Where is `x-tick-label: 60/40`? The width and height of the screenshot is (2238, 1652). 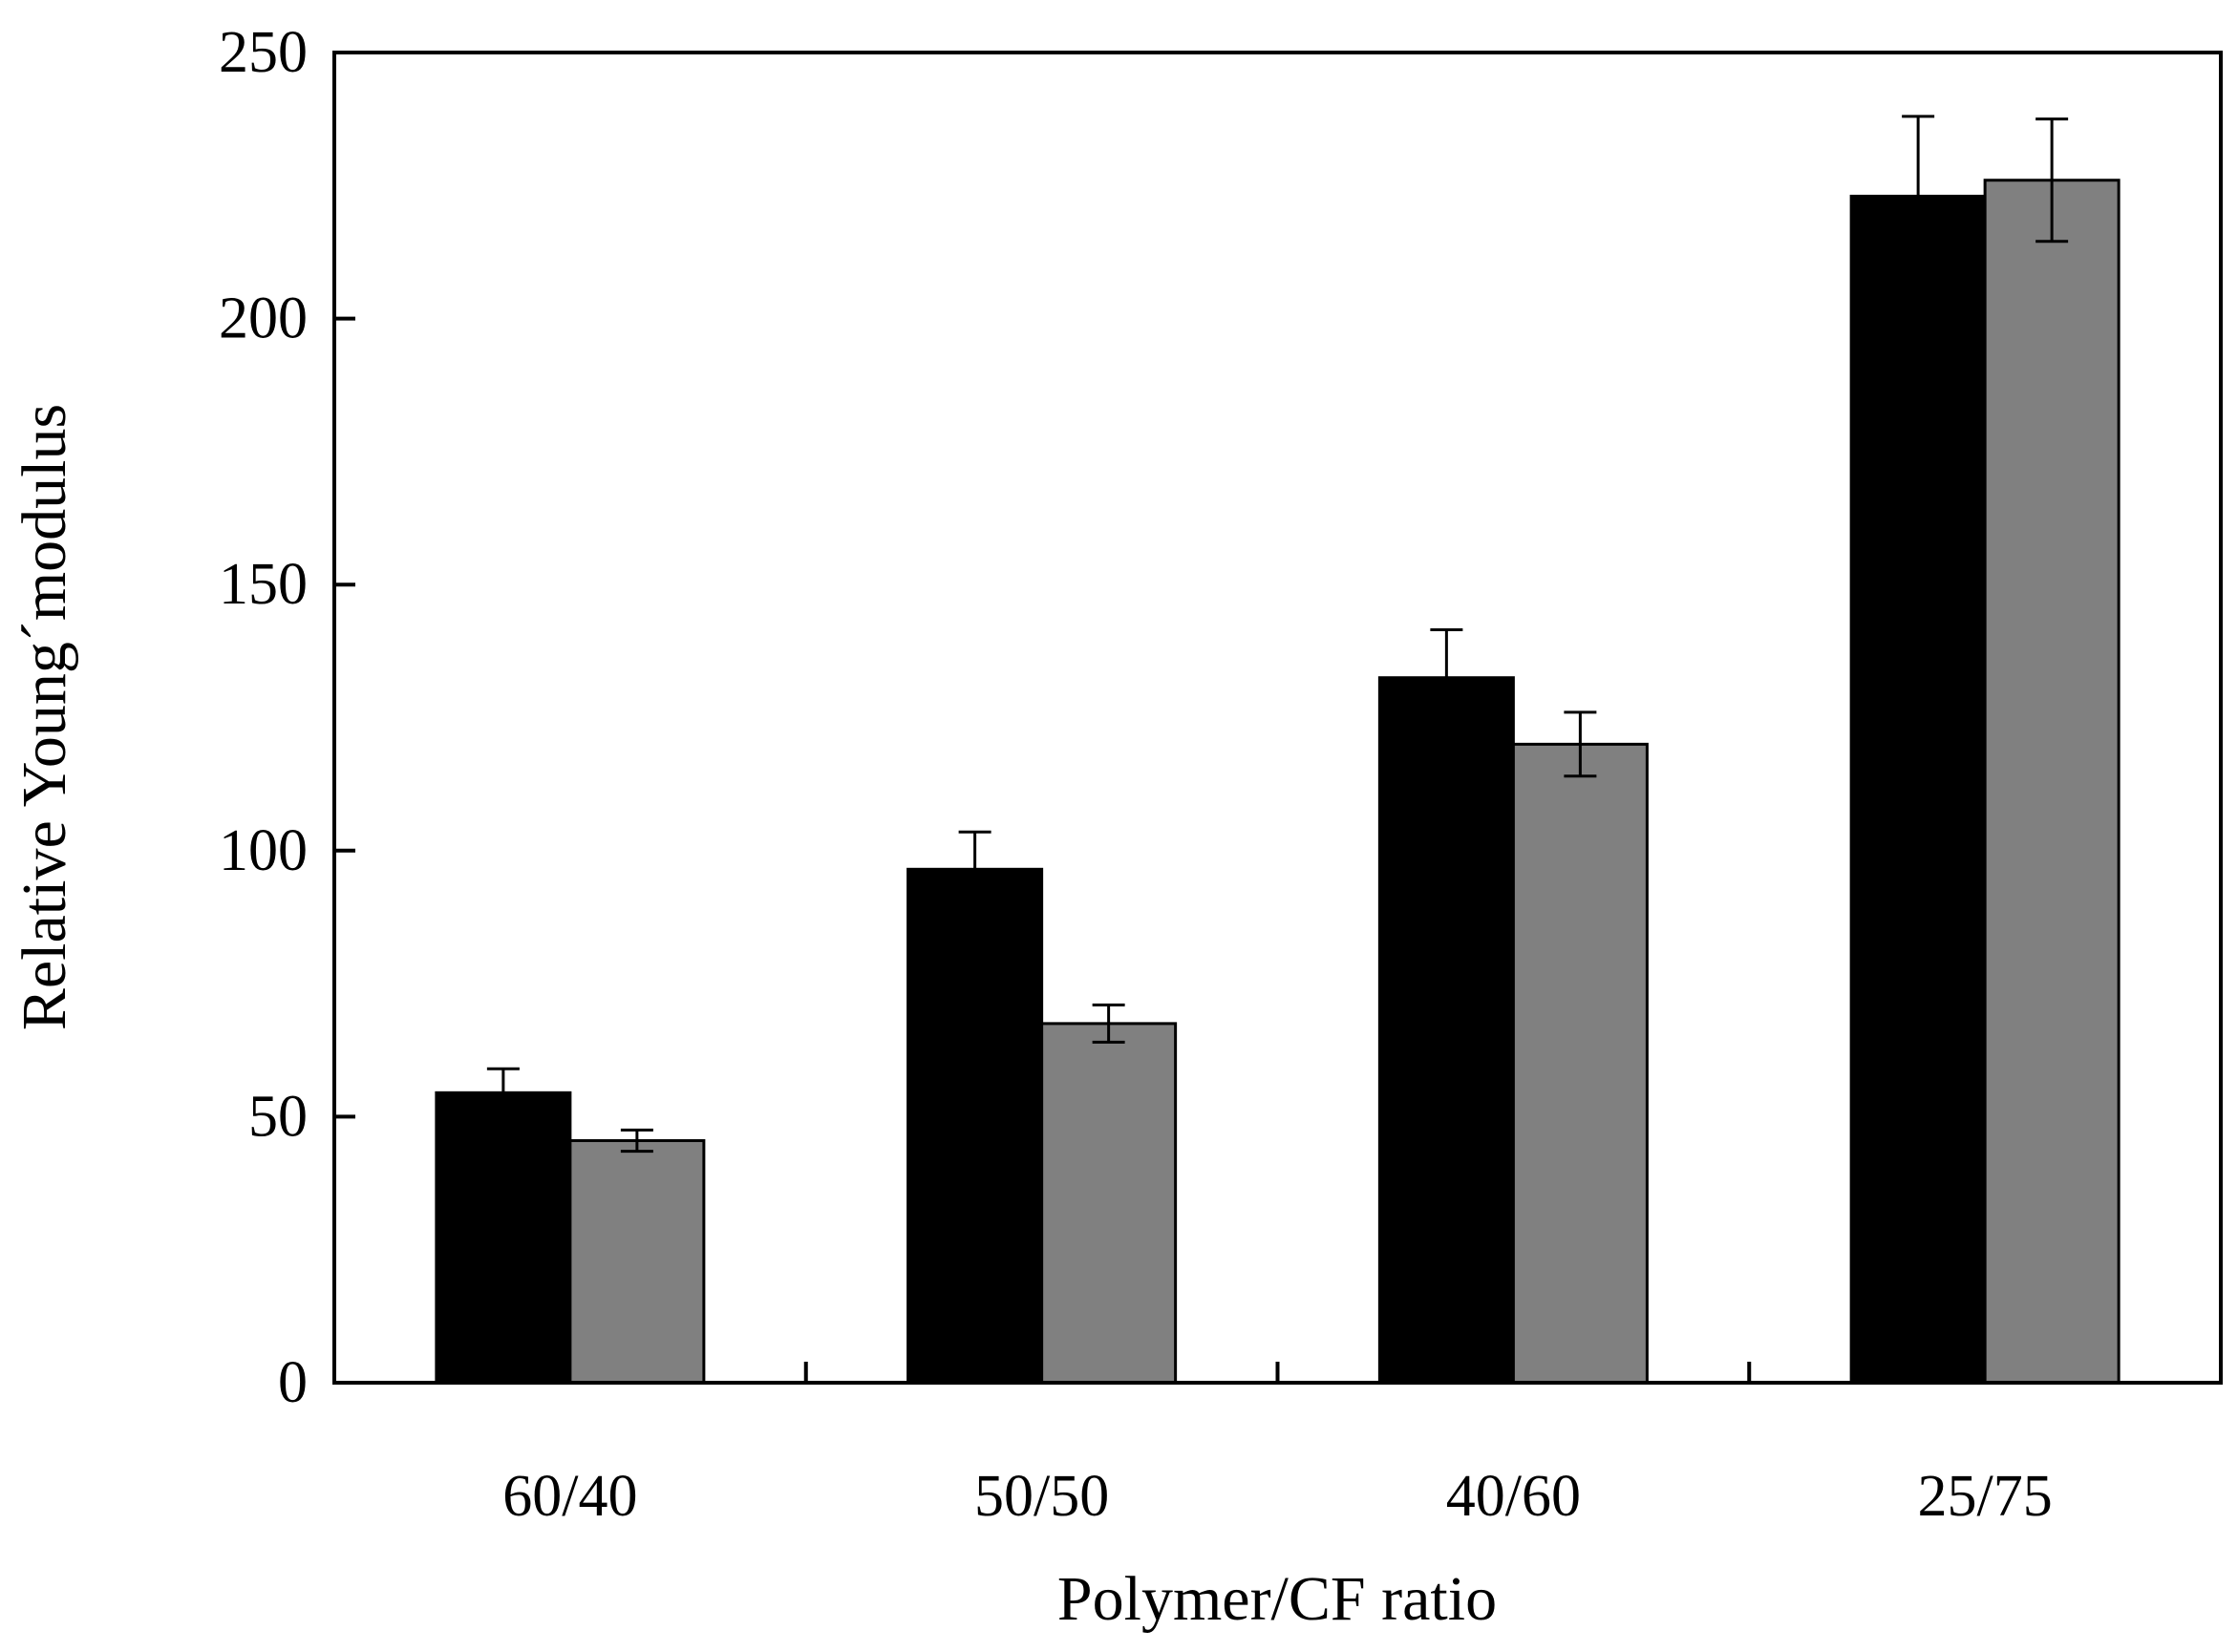
x-tick-label: 60/40 is located at coordinates (569, 1496).